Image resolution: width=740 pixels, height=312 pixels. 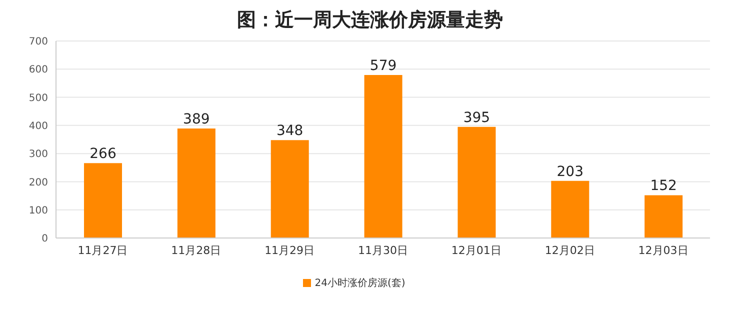 I want to click on y-tick-label: 100, so click(x=38, y=210).